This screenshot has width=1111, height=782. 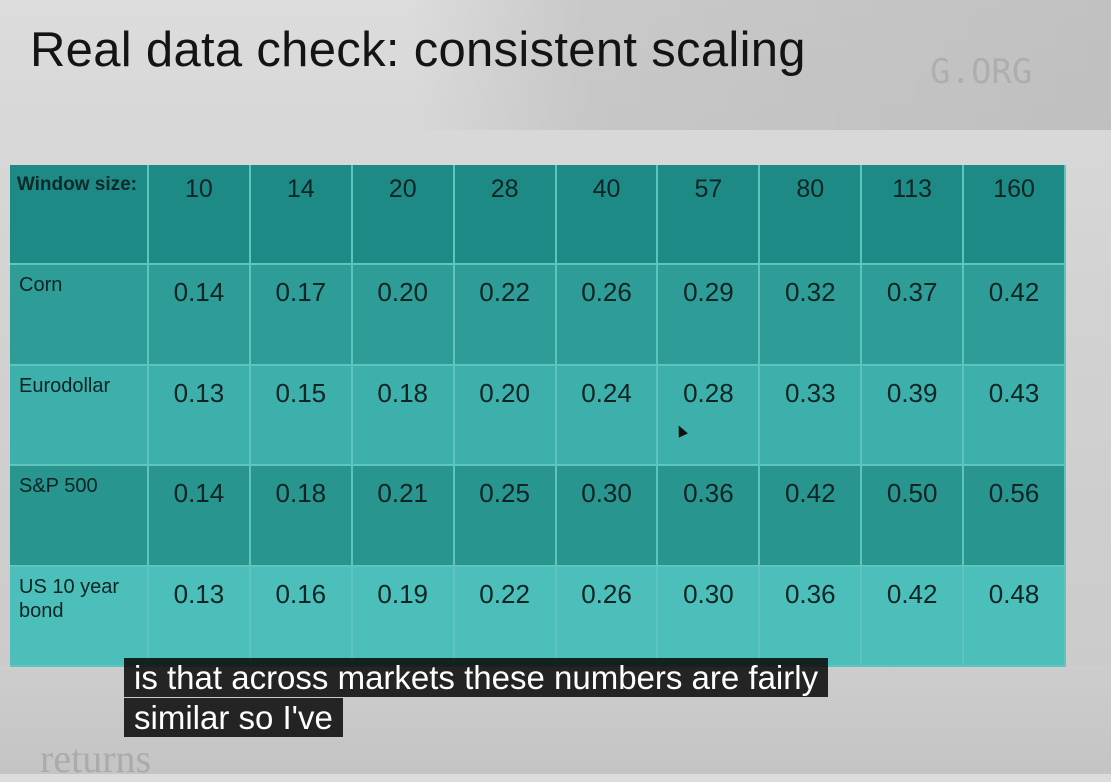 What do you see at coordinates (1014, 189) in the screenshot?
I see `window-size-value: 160` at bounding box center [1014, 189].